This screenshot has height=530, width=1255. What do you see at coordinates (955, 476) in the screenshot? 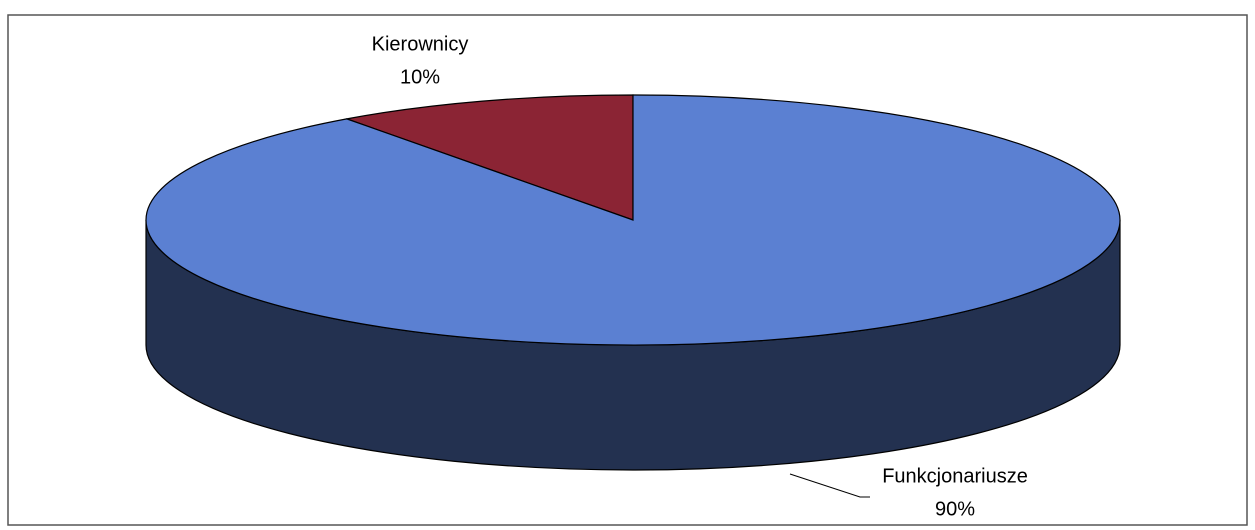
I see `slice-label: Funkcjonariusze` at bounding box center [955, 476].